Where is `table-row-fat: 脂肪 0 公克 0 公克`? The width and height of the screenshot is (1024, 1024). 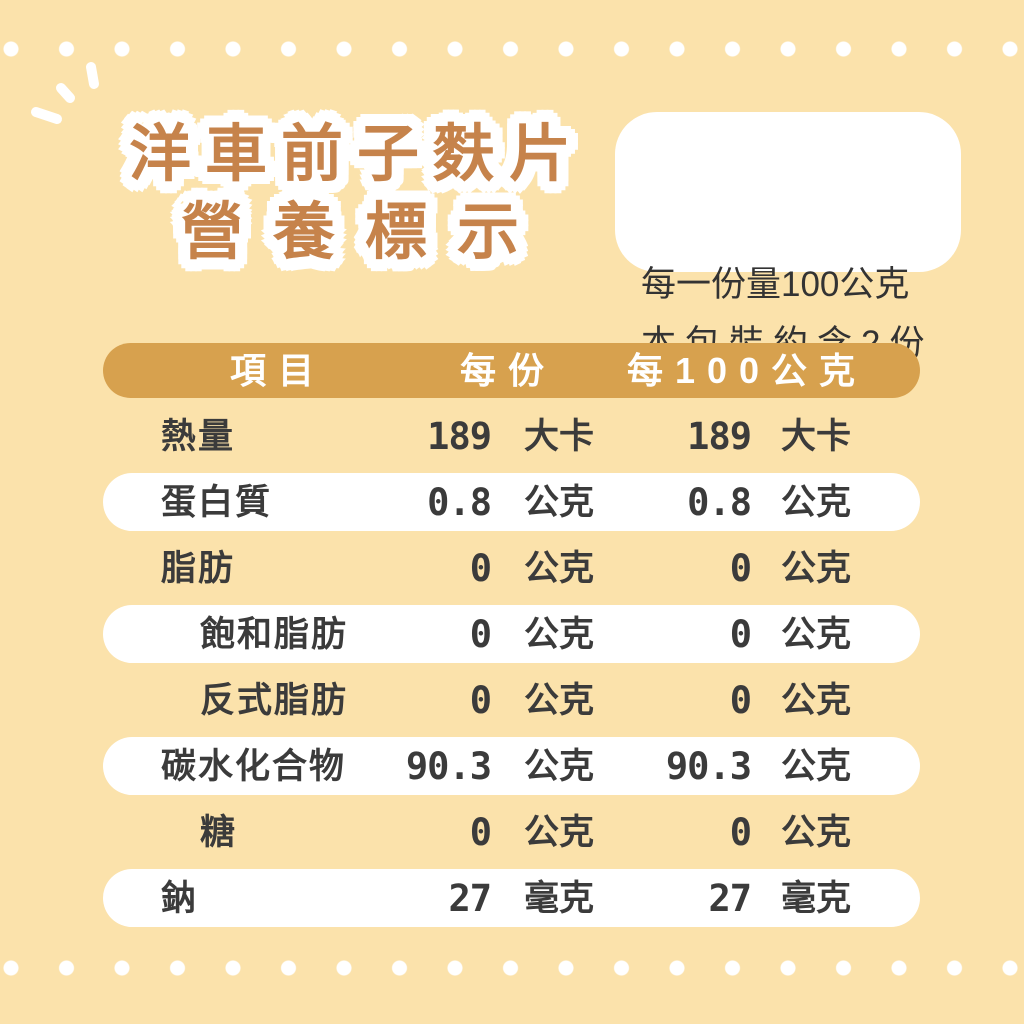 table-row-fat: 脂肪 0 公克 0 公克 is located at coordinates (511, 568).